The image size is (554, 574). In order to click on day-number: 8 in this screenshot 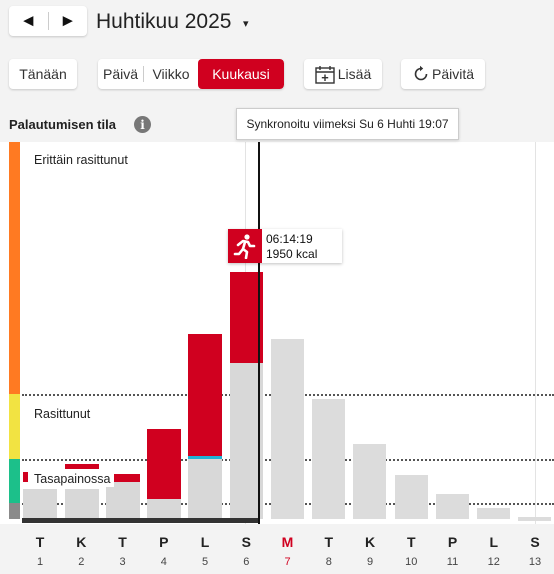, I will do `click(328, 562)`.